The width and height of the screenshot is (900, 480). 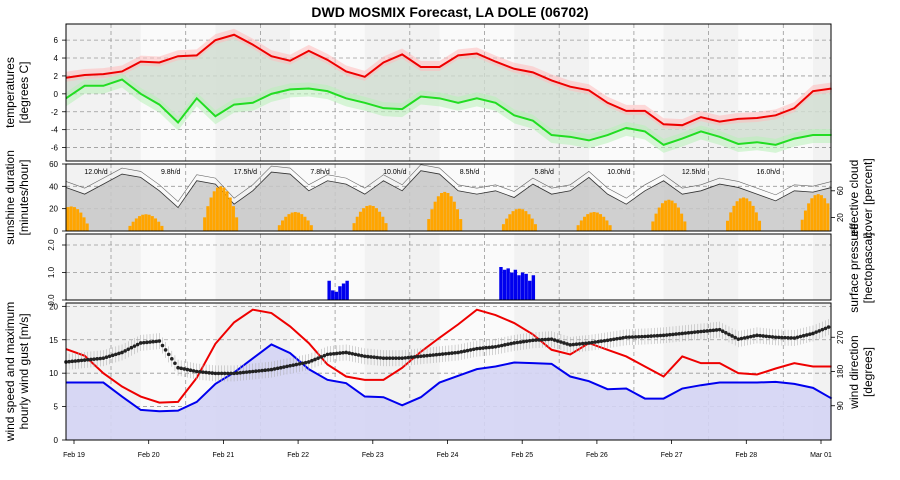 I want to click on sunshine-daily-total: 9.8h/d, so click(x=171, y=172).